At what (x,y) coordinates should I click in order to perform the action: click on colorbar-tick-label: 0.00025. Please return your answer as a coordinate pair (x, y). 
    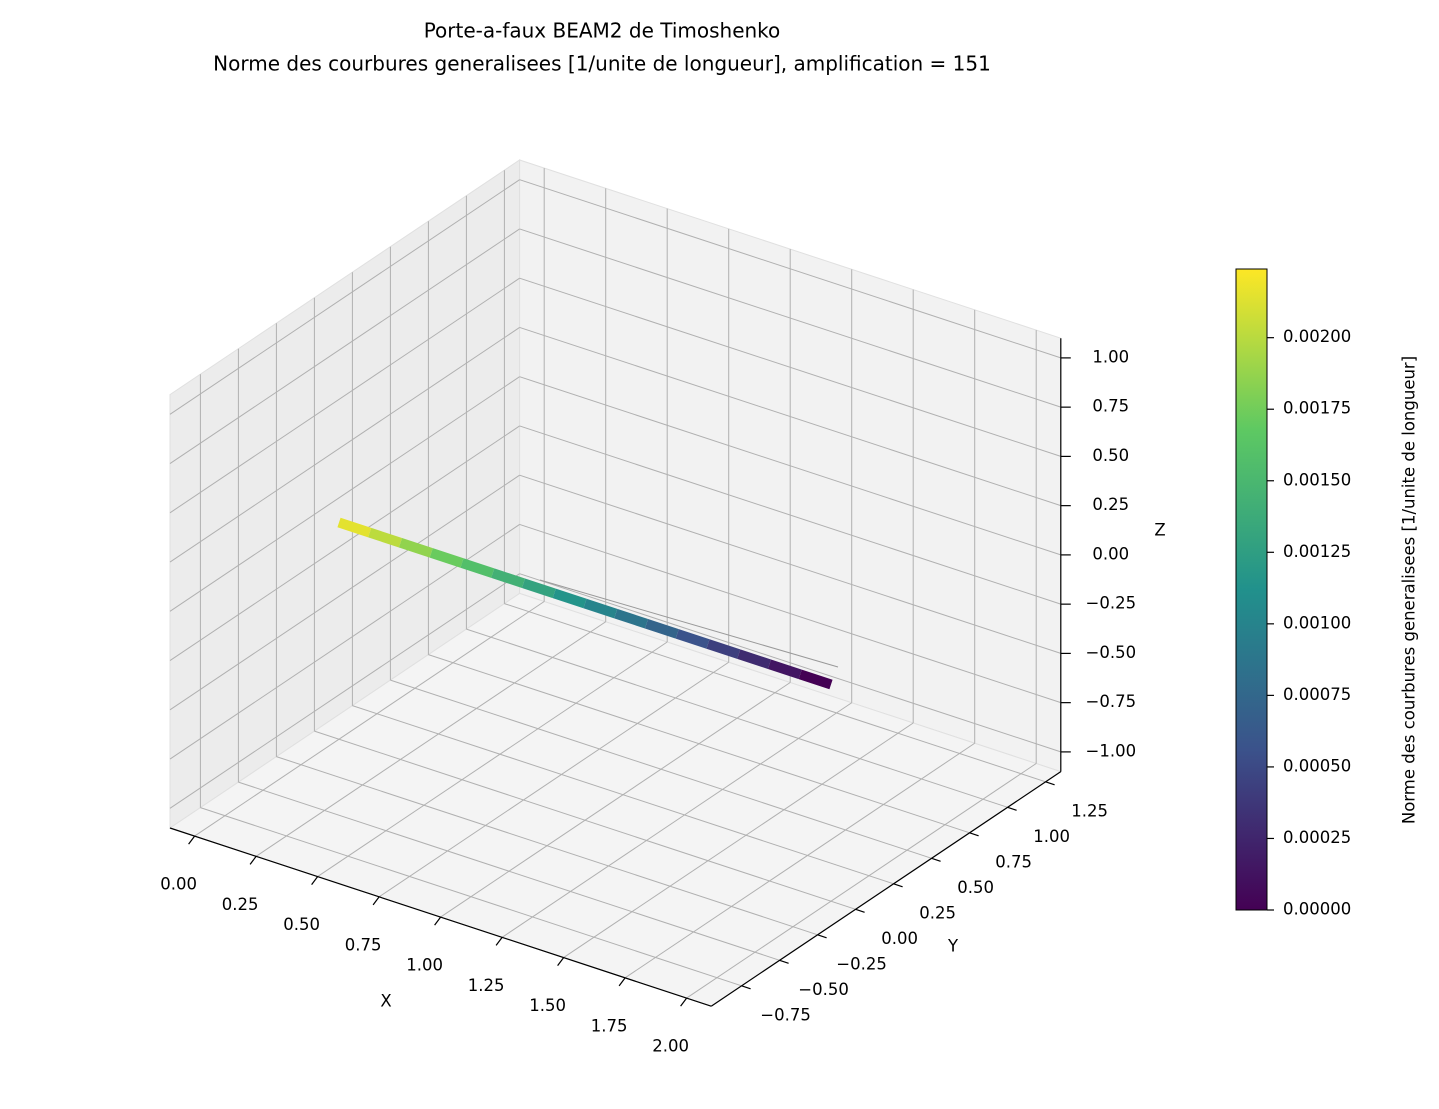
    Looking at the image, I should click on (1317, 837).